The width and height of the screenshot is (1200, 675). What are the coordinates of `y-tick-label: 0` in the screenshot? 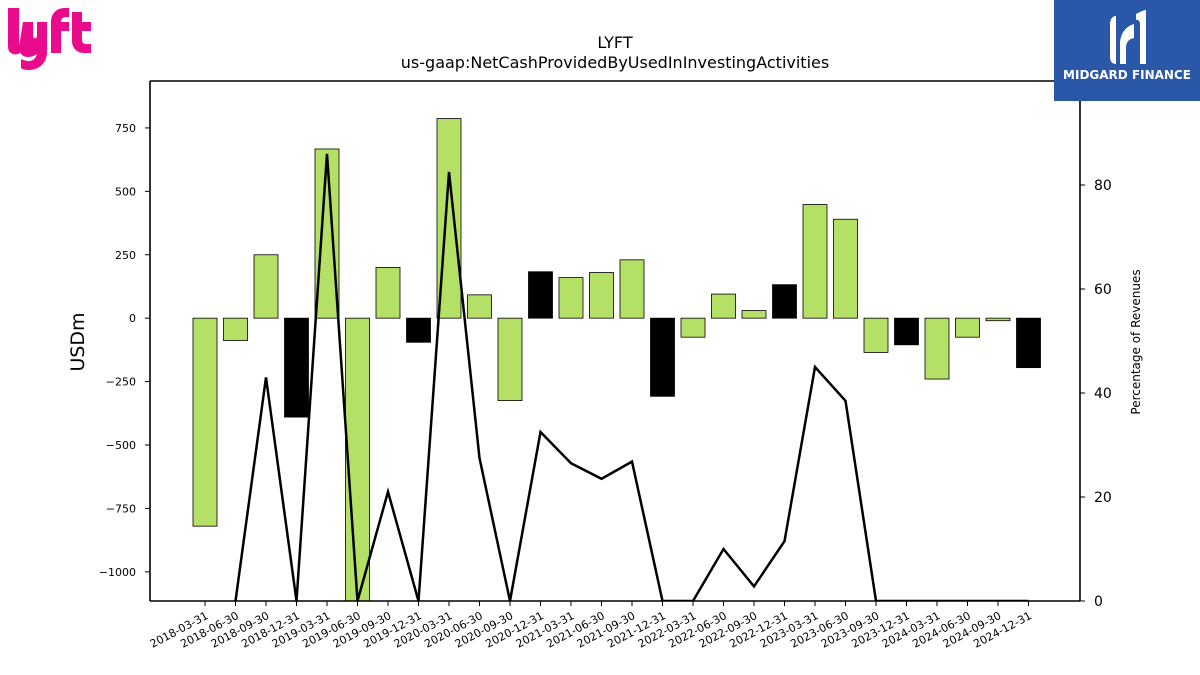 It's located at (132, 318).